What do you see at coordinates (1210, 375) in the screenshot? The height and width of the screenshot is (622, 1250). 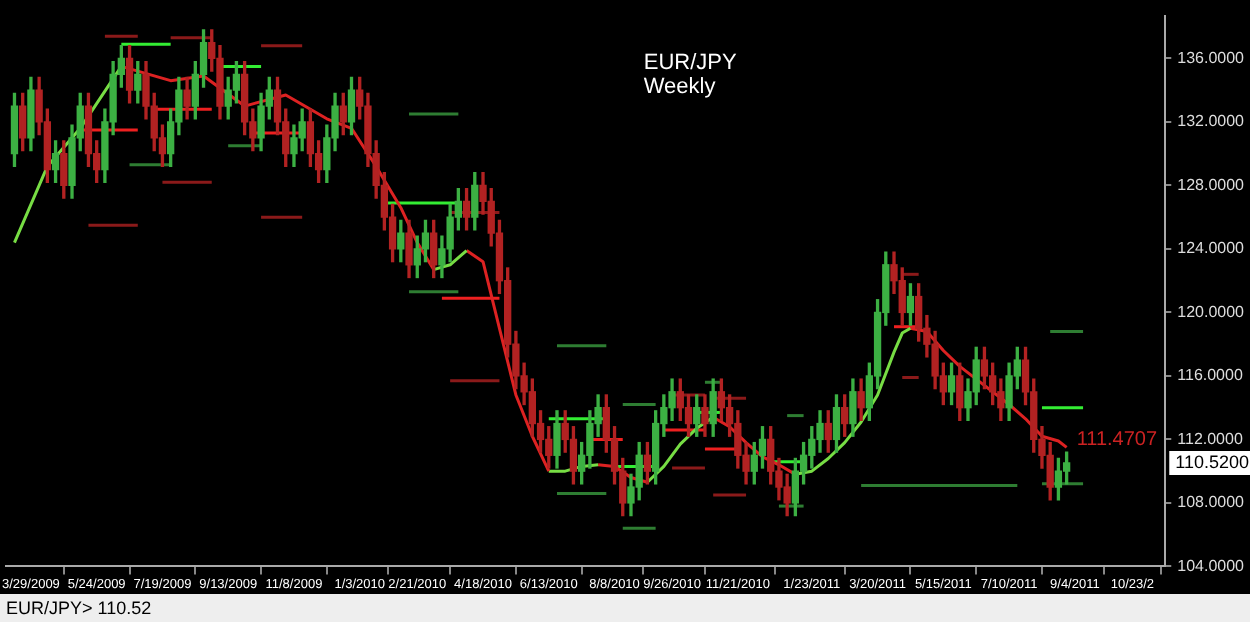 I see `y-tick-label: 116.0000` at bounding box center [1210, 375].